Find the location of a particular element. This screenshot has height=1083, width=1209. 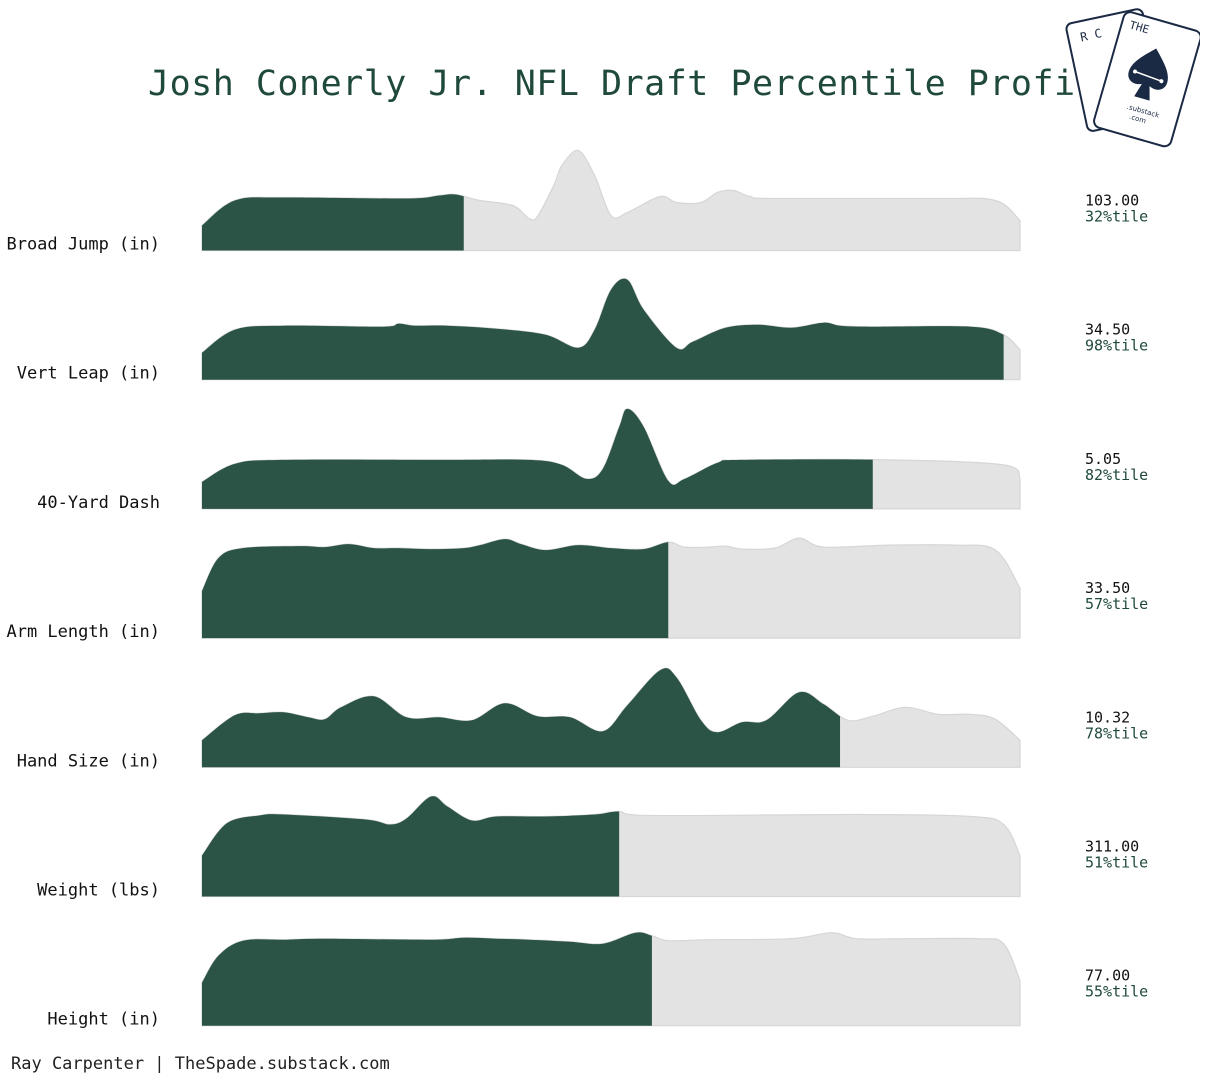

value-label: 33.50 is located at coordinates (1107, 588).